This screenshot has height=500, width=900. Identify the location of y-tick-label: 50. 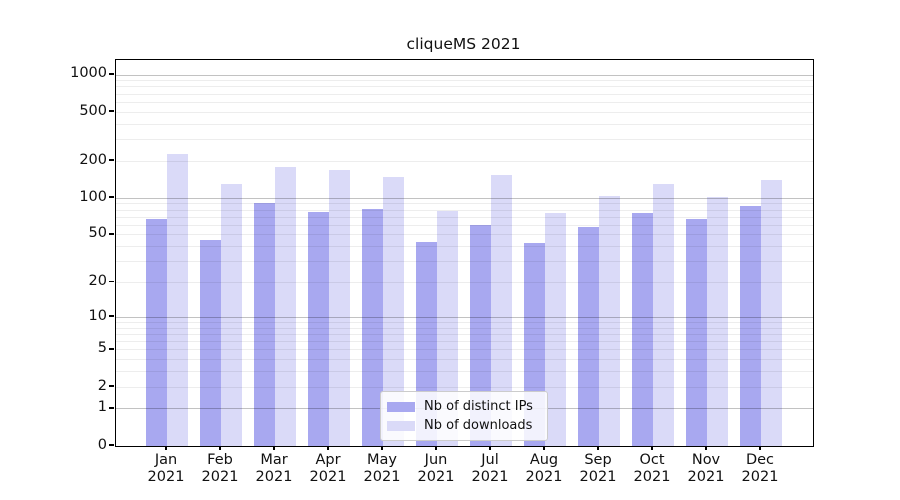
(97, 233).